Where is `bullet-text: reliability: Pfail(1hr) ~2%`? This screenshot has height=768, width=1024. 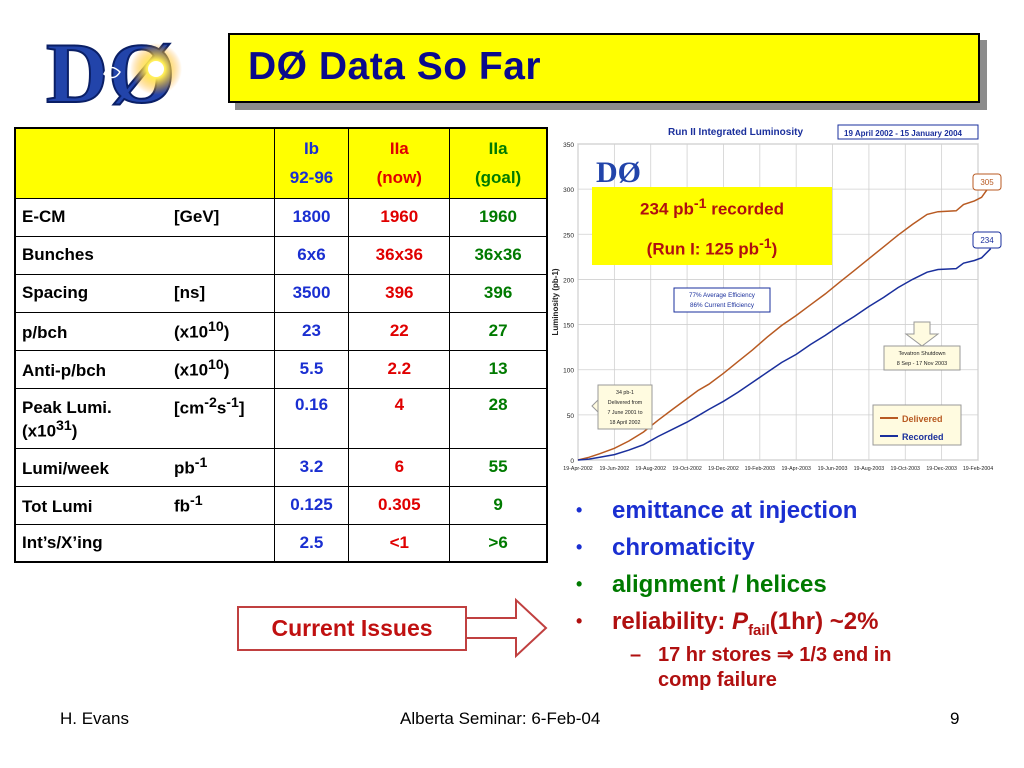
bullet-text: reliability: Pfail(1hr) ~2% is located at coordinates (745, 623).